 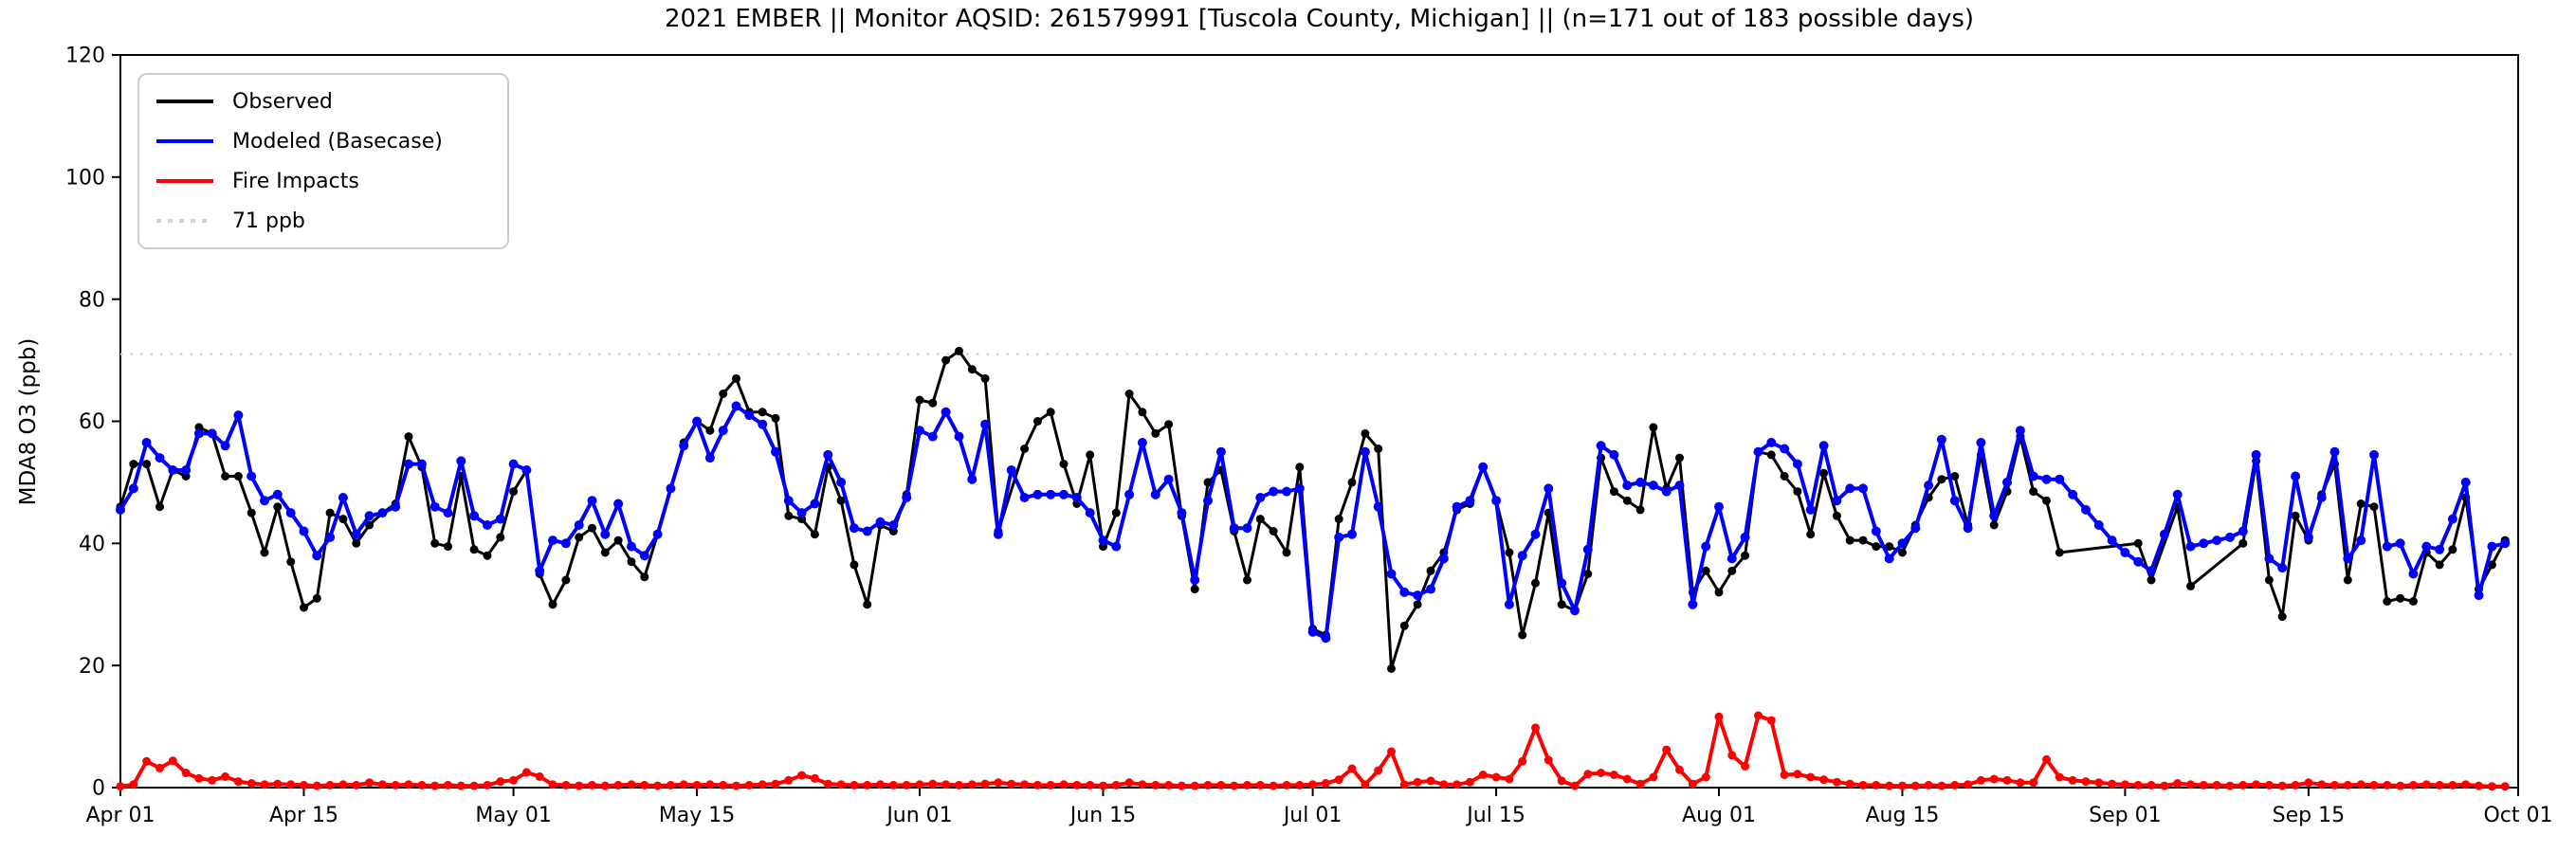 What do you see at coordinates (92, 667) in the screenshot?
I see `y-tick-label: 20` at bounding box center [92, 667].